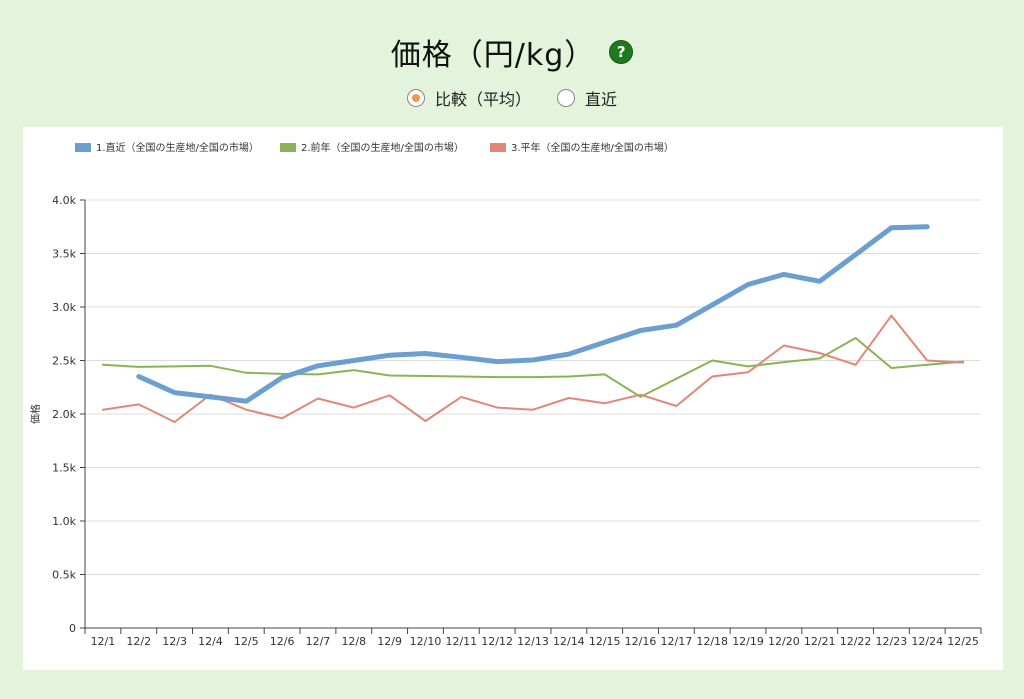 This screenshot has height=699, width=1024. Describe the element at coordinates (927, 641) in the screenshot. I see `x-tick-label: 12/24` at that location.